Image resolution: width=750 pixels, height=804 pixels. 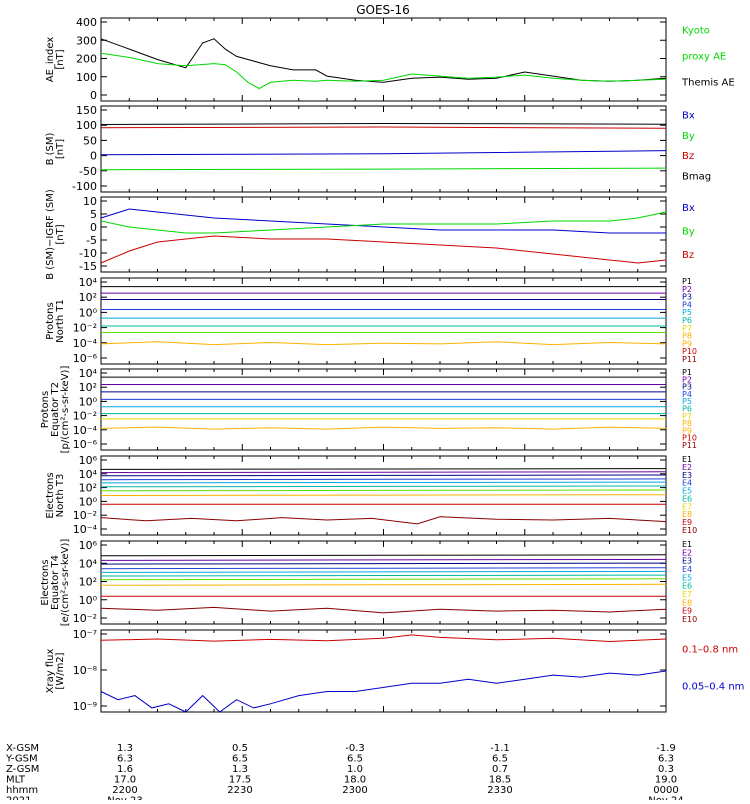 What do you see at coordinates (50, 671) in the screenshot?
I see `y-axis-label: Xray flux` at bounding box center [50, 671].